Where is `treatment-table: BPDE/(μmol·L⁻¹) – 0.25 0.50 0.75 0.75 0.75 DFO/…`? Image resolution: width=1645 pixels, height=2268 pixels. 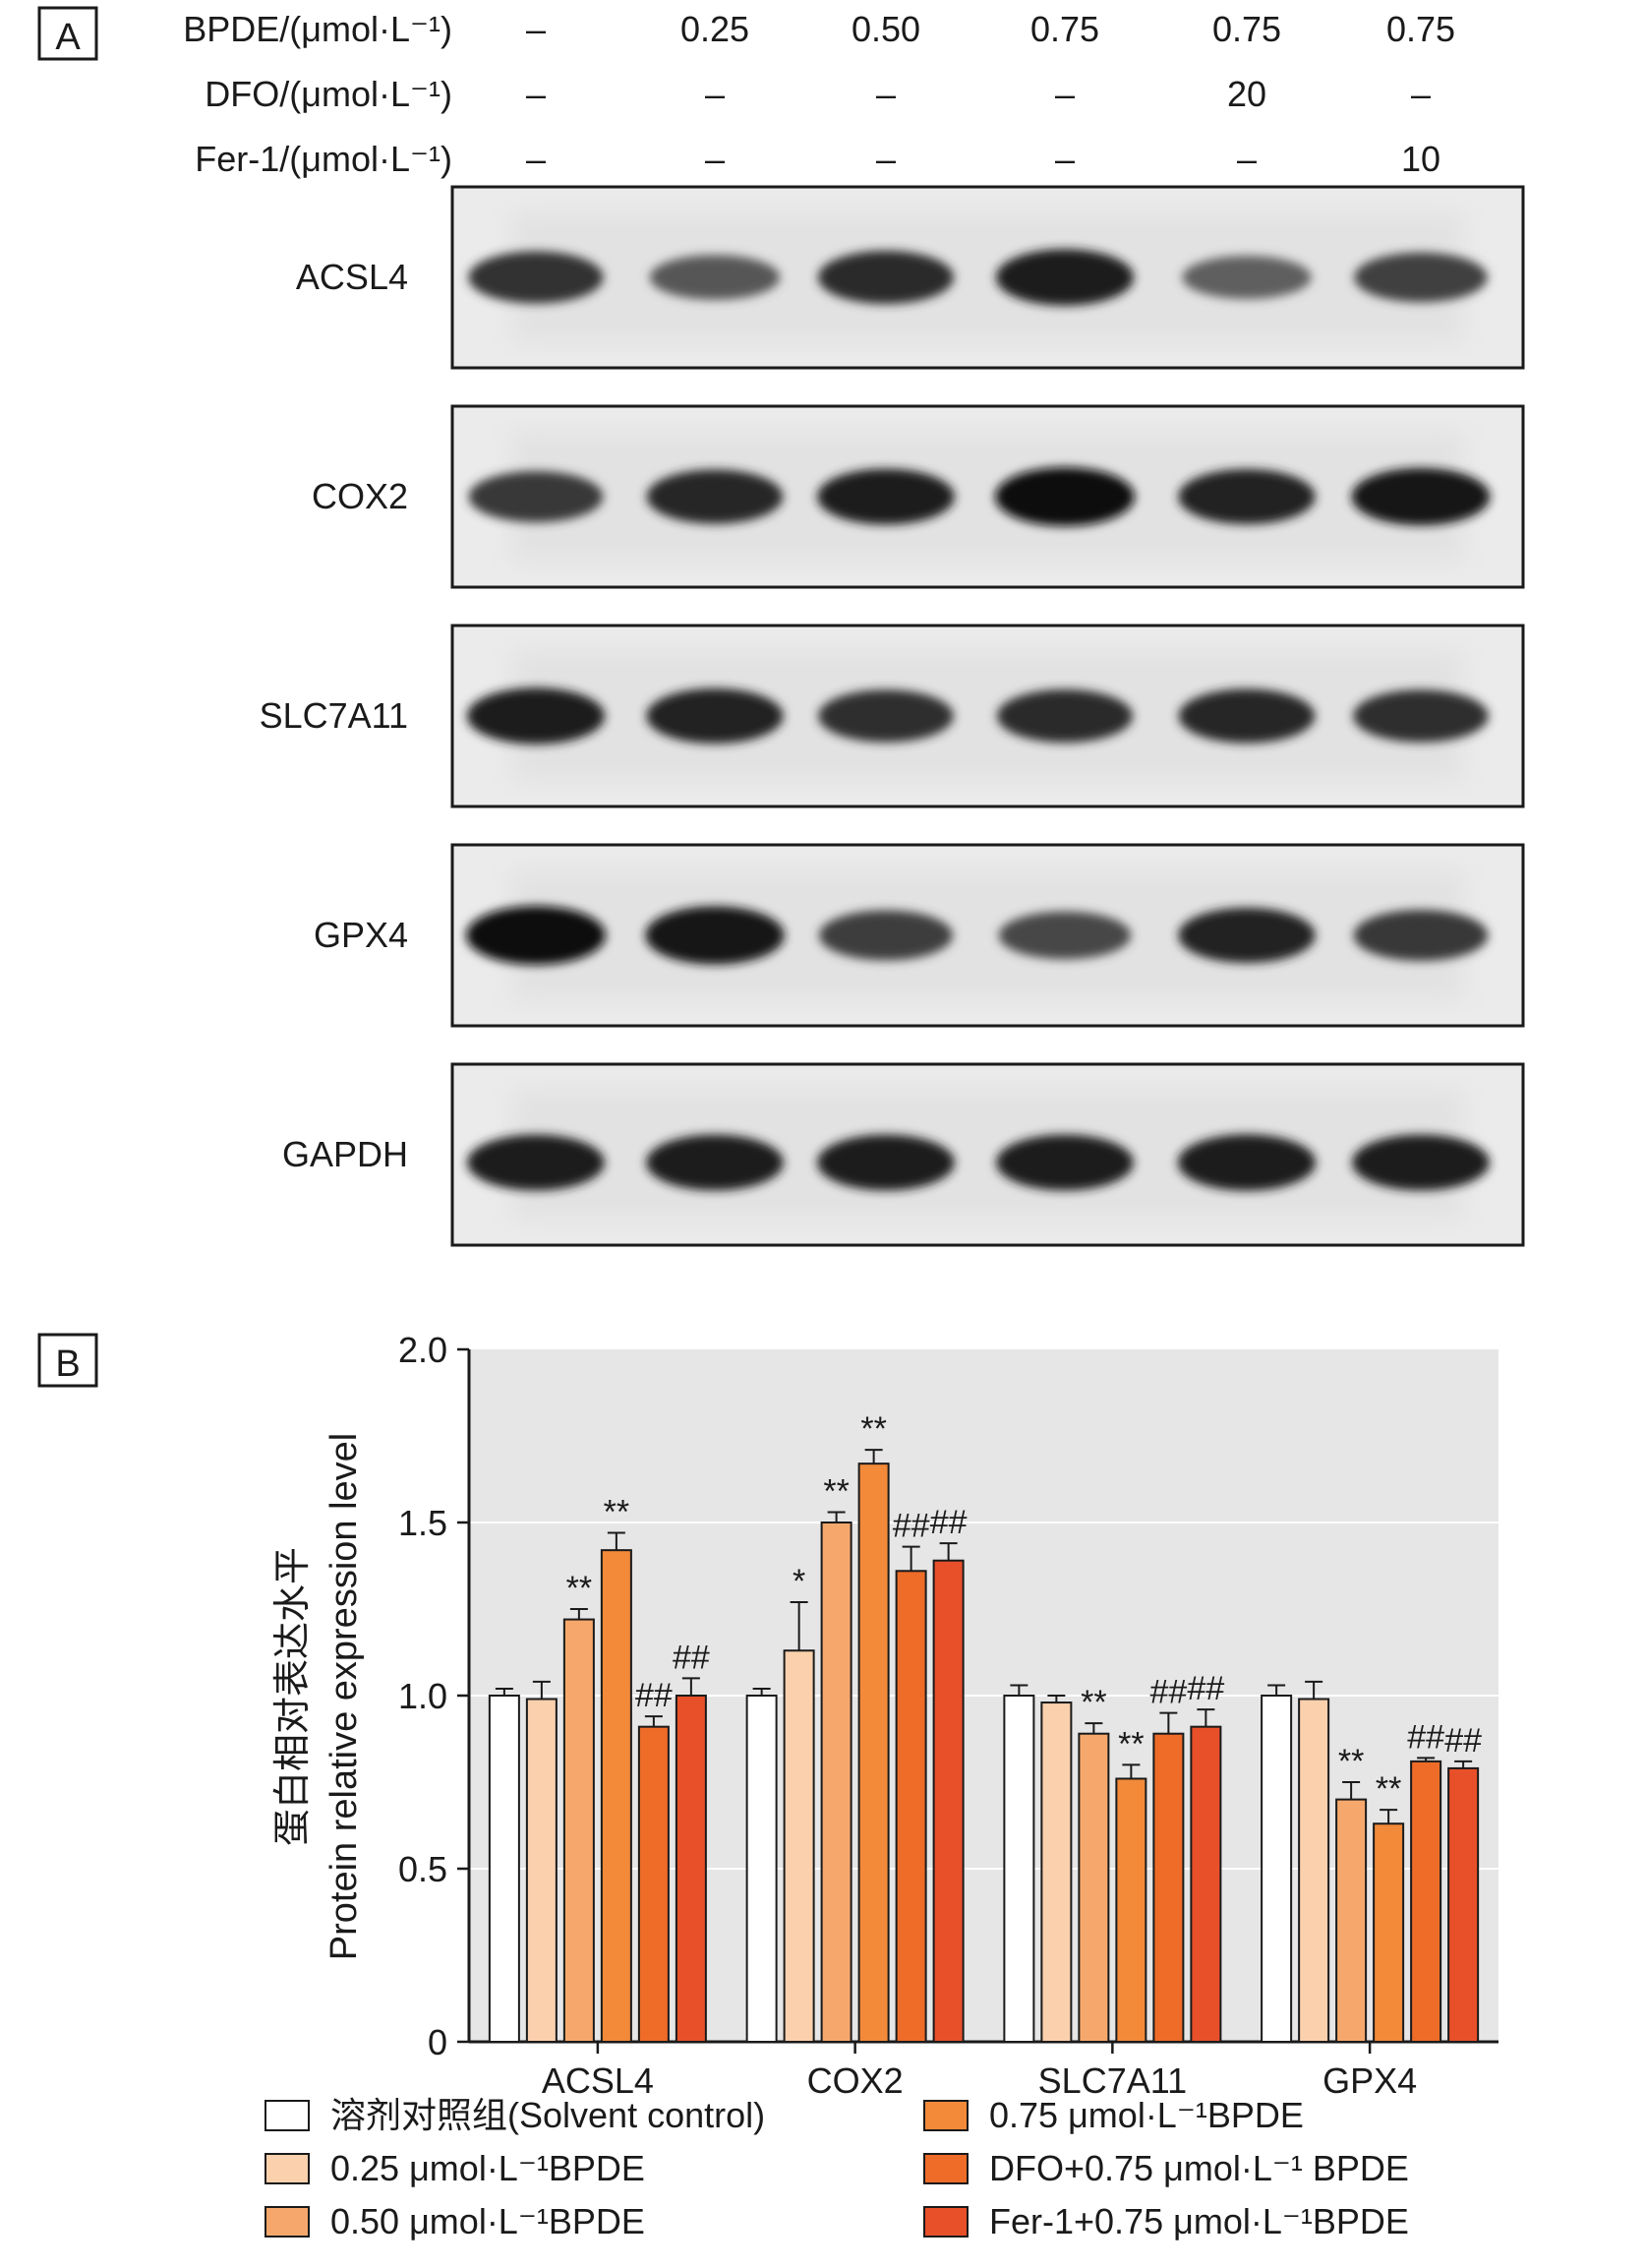
treatment-table: BPDE/(μmol·L⁻¹) – 0.25 0.50 0.75 0.75 0.75 DFO/… is located at coordinates (819, 94).